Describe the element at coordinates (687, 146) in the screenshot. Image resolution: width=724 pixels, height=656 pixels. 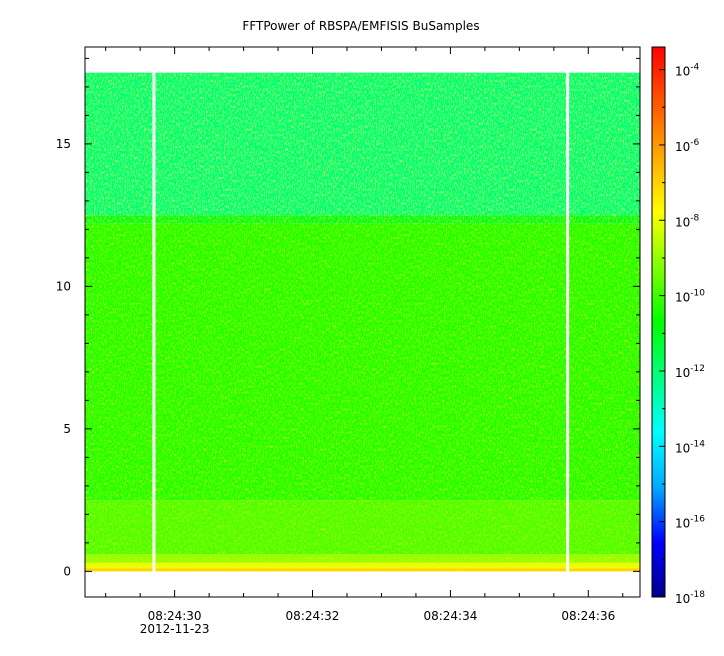
I see `colorbar-tick-label: 10⁻⁶` at that location.